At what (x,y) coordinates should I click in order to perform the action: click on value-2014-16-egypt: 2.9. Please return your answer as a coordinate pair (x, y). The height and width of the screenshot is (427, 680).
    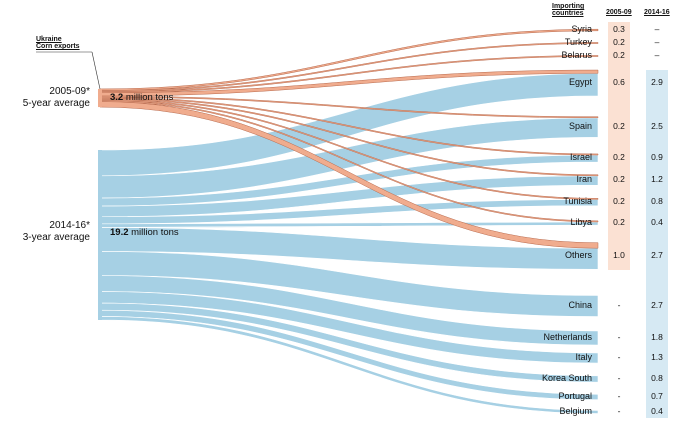
    Looking at the image, I should click on (657, 82).